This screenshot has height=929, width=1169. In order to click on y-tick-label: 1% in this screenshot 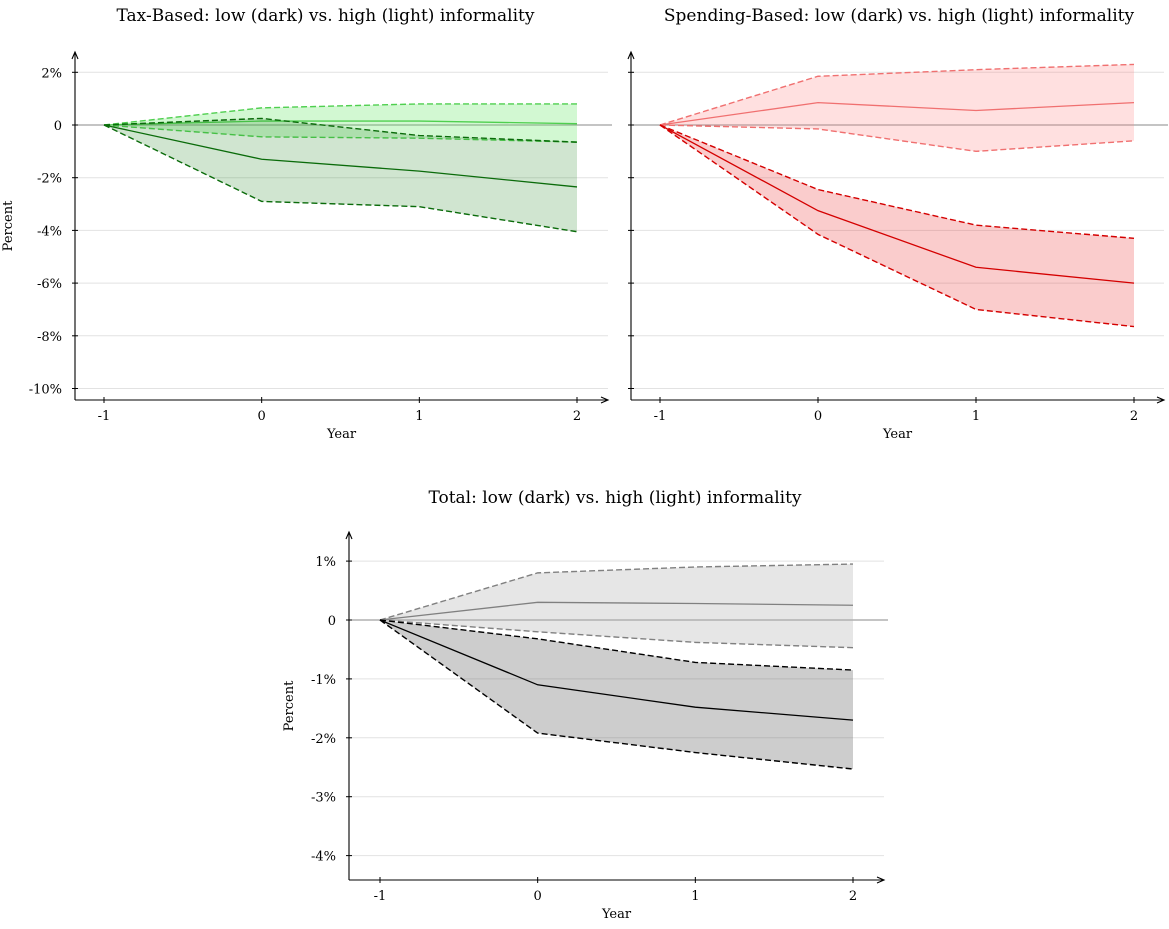, I will do `click(325, 562)`.